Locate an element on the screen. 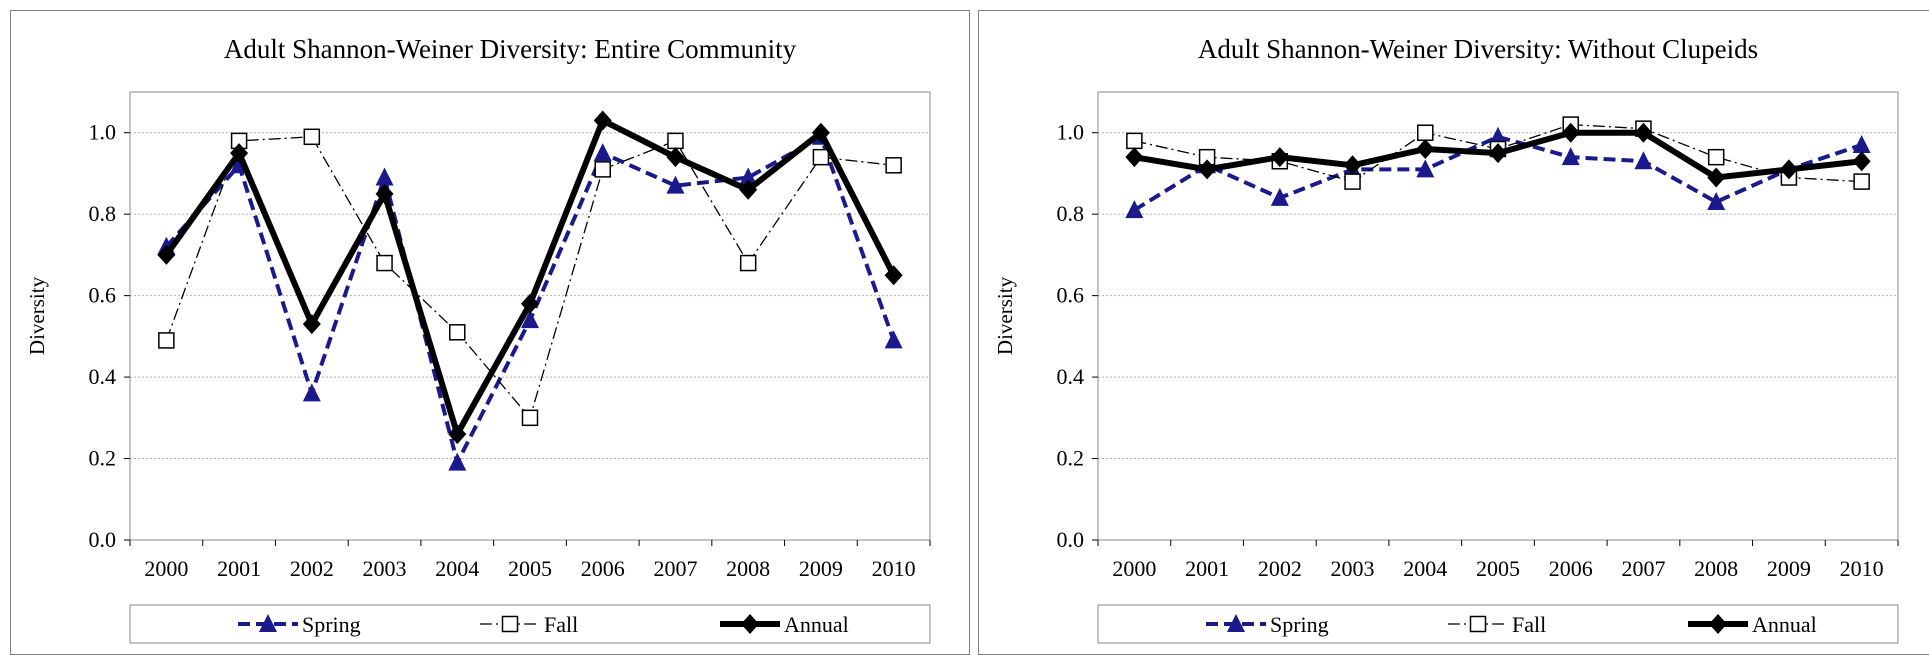 This screenshot has height=655, width=1929. y-tick-label: 0.2 is located at coordinates (103, 458).